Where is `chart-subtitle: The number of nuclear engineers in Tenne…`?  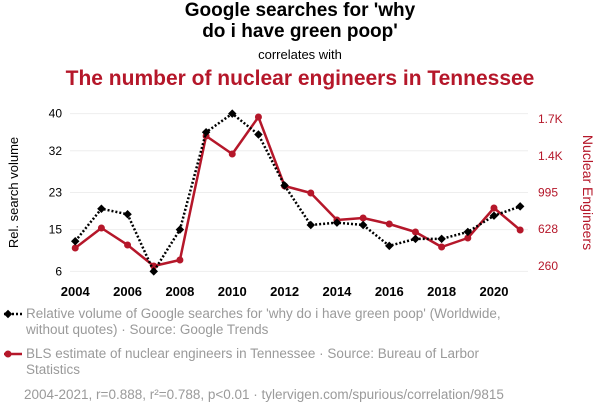 chart-subtitle: The number of nuclear engineers in Tenne… is located at coordinates (300, 78).